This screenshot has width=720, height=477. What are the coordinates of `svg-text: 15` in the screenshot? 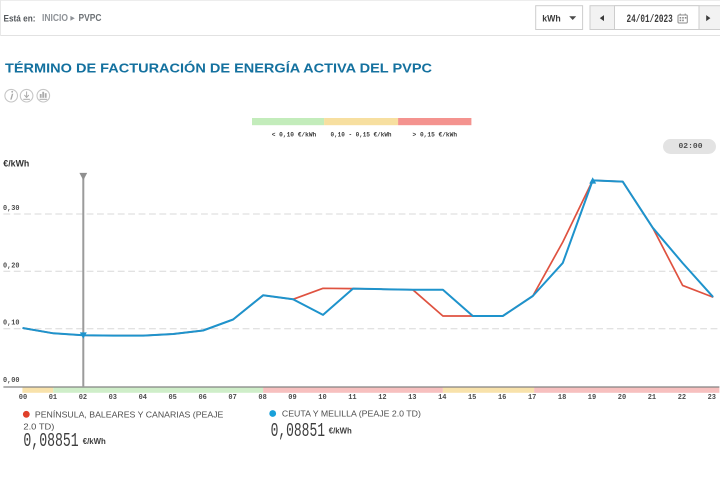 It's located at (472, 398).